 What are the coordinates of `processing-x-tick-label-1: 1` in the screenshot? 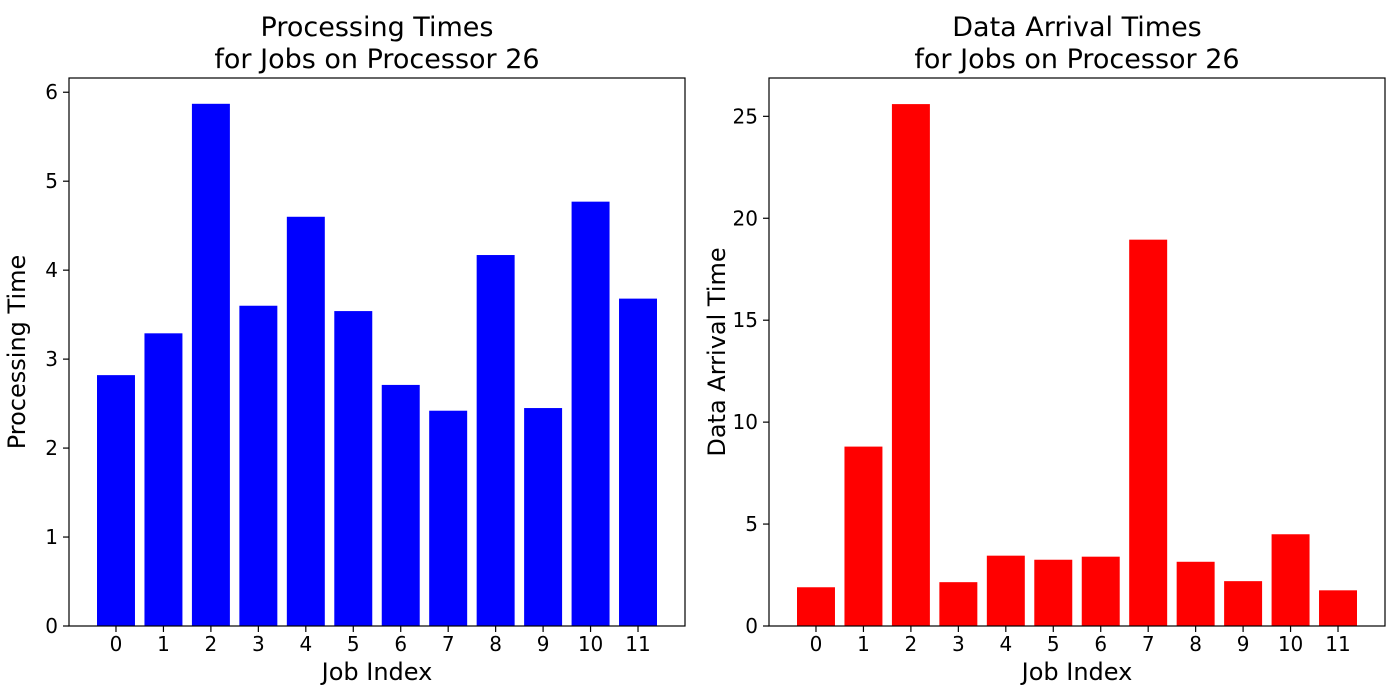 It's located at (163, 644).